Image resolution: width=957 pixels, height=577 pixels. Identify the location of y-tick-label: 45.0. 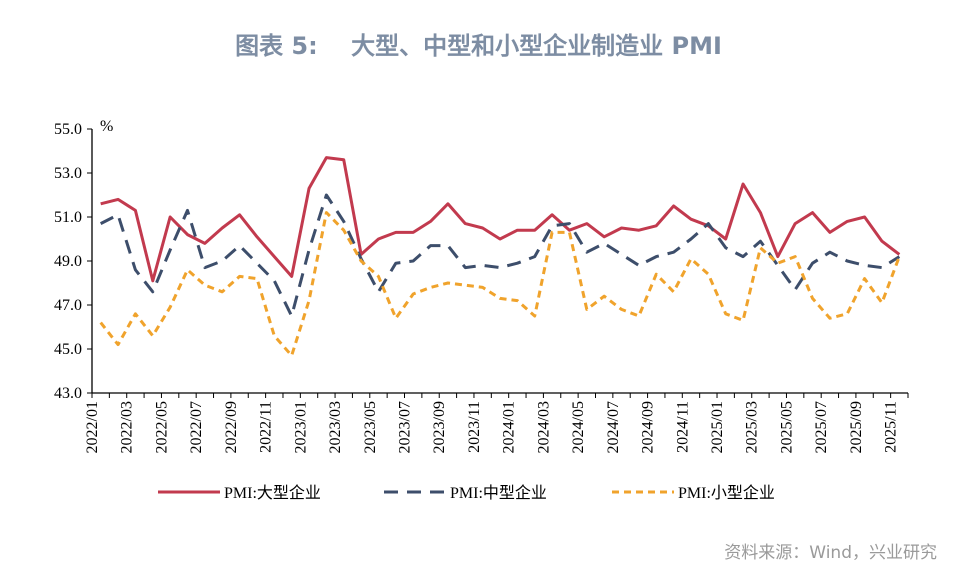
(68, 349).